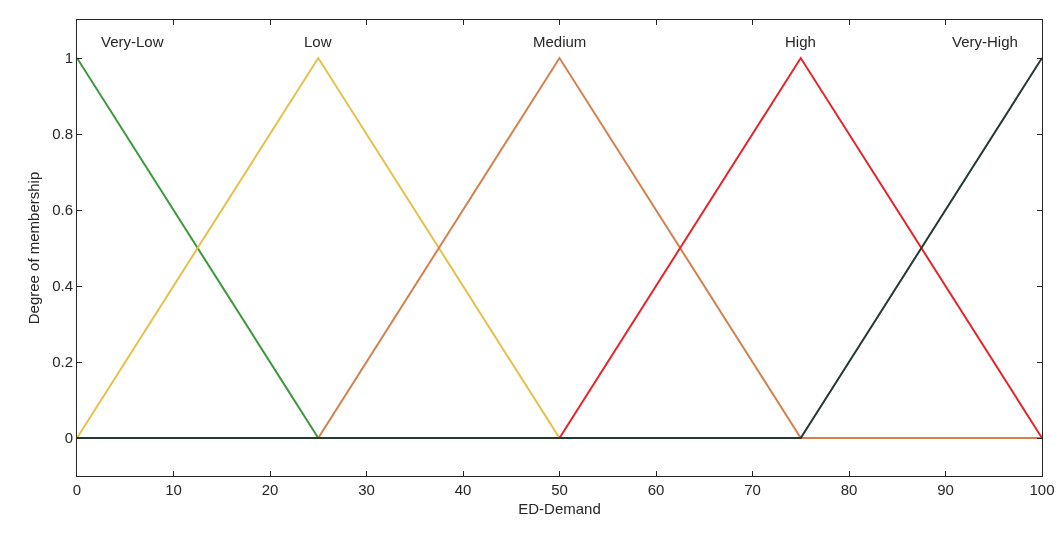  Describe the element at coordinates (62, 286) in the screenshot. I see `y-tick-label: 0.4` at that location.